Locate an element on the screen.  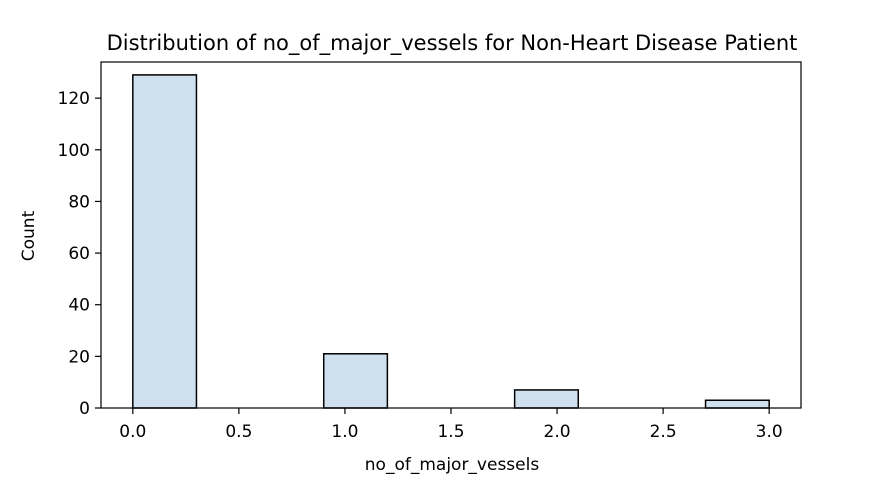
y-tick-label: 60 is located at coordinates (79, 254).